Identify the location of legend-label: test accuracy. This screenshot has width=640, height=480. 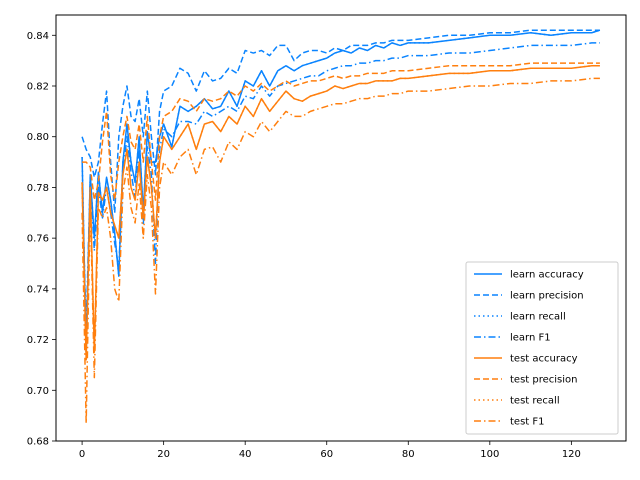
(544, 359).